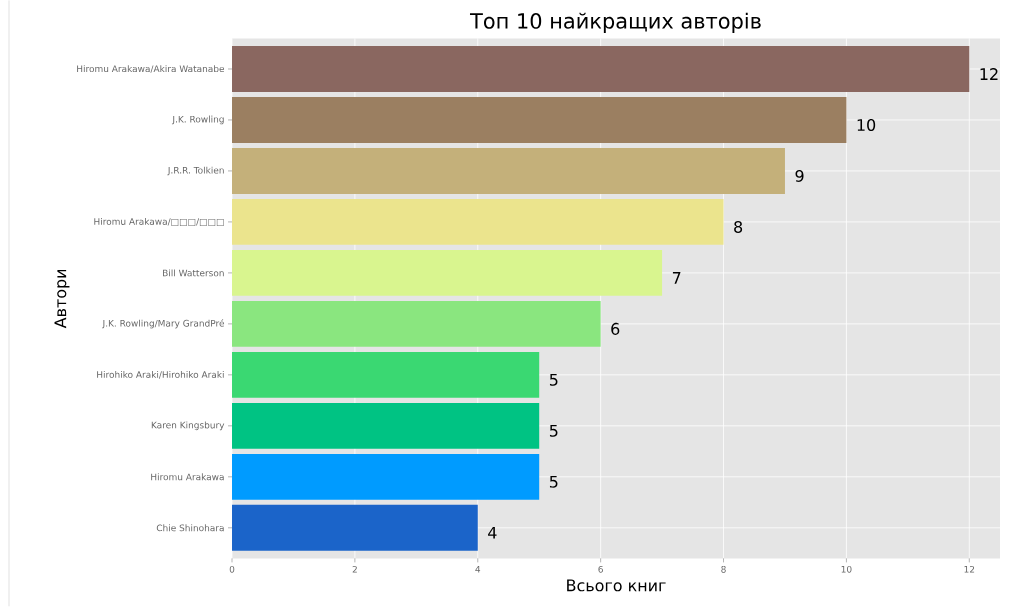  I want to click on data-label: 8, so click(738, 227).